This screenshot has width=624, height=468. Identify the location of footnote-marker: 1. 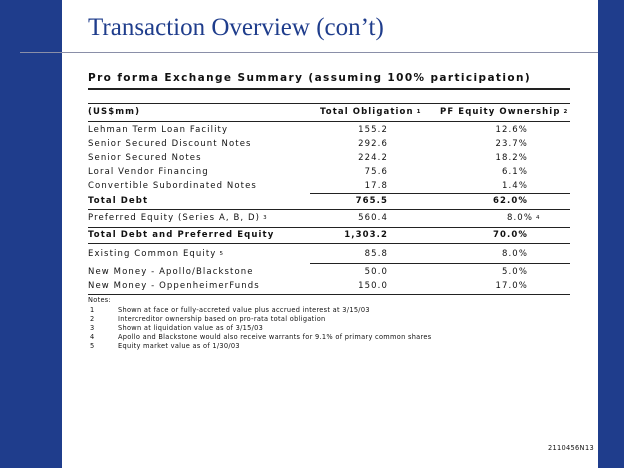
(419, 112).